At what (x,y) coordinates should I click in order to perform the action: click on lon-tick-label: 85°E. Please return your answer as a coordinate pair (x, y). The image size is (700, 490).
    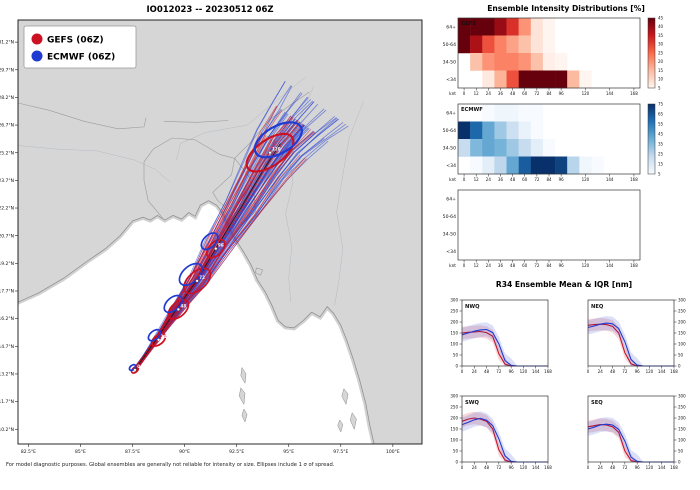
    Looking at the image, I should click on (80, 452).